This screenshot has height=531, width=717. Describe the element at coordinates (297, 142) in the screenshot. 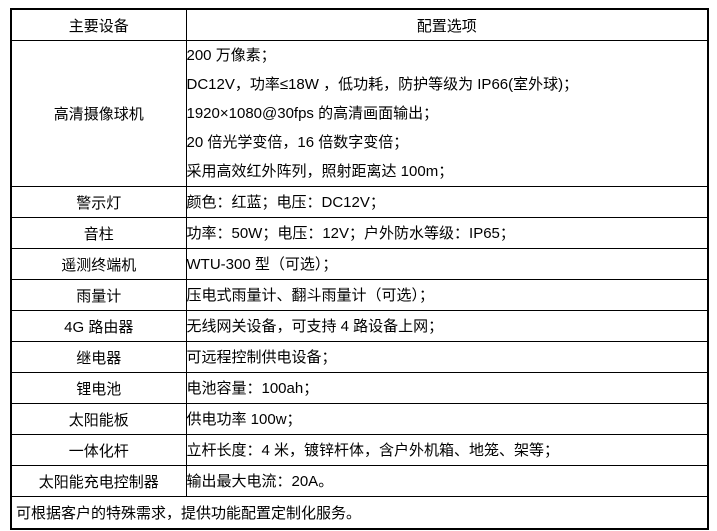

I see `config-line: 20 倍光学变倍，16 倍数字变倍；` at that location.